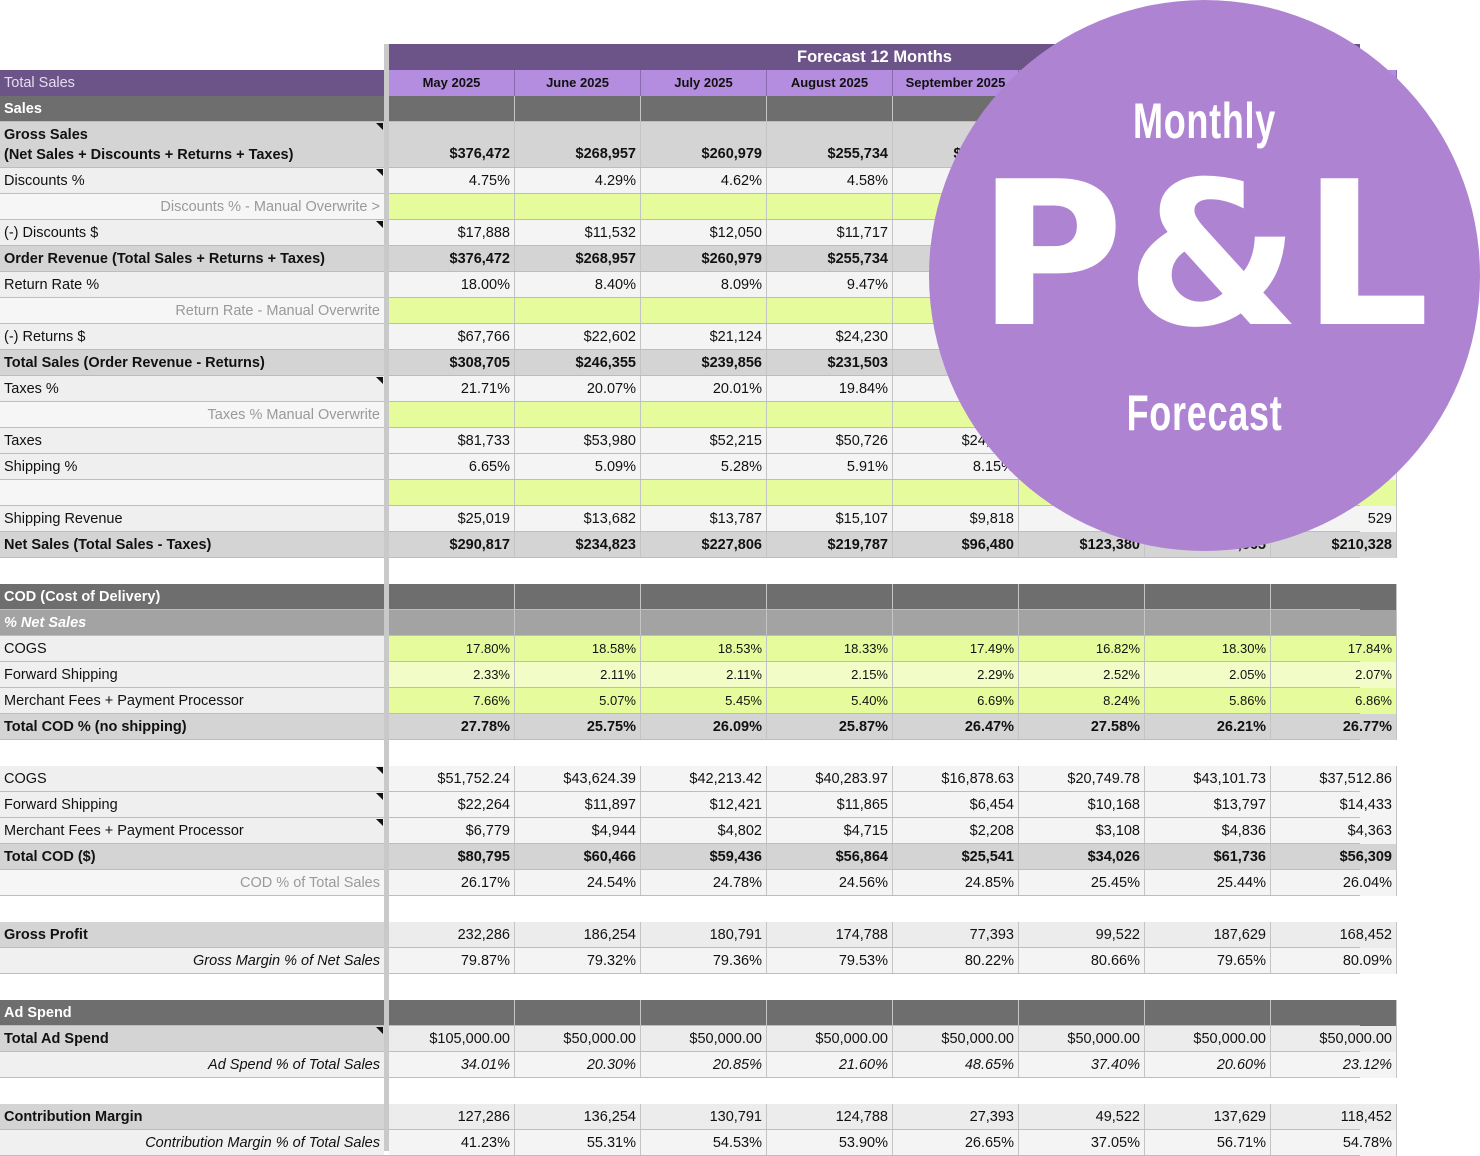  I want to click on value-cell: 124,788, so click(830, 1117).